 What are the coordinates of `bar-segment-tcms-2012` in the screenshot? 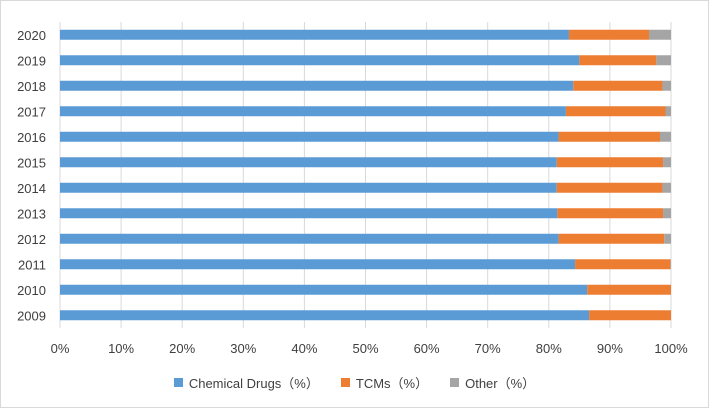 It's located at (611, 238).